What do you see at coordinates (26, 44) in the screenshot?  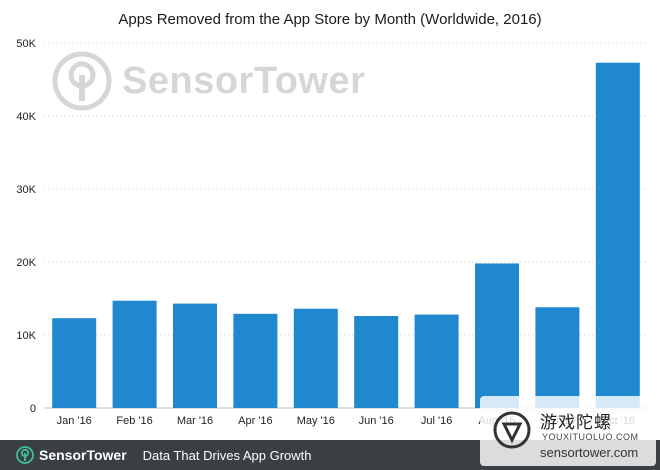 I see `y-tick-label: 50K` at bounding box center [26, 44].